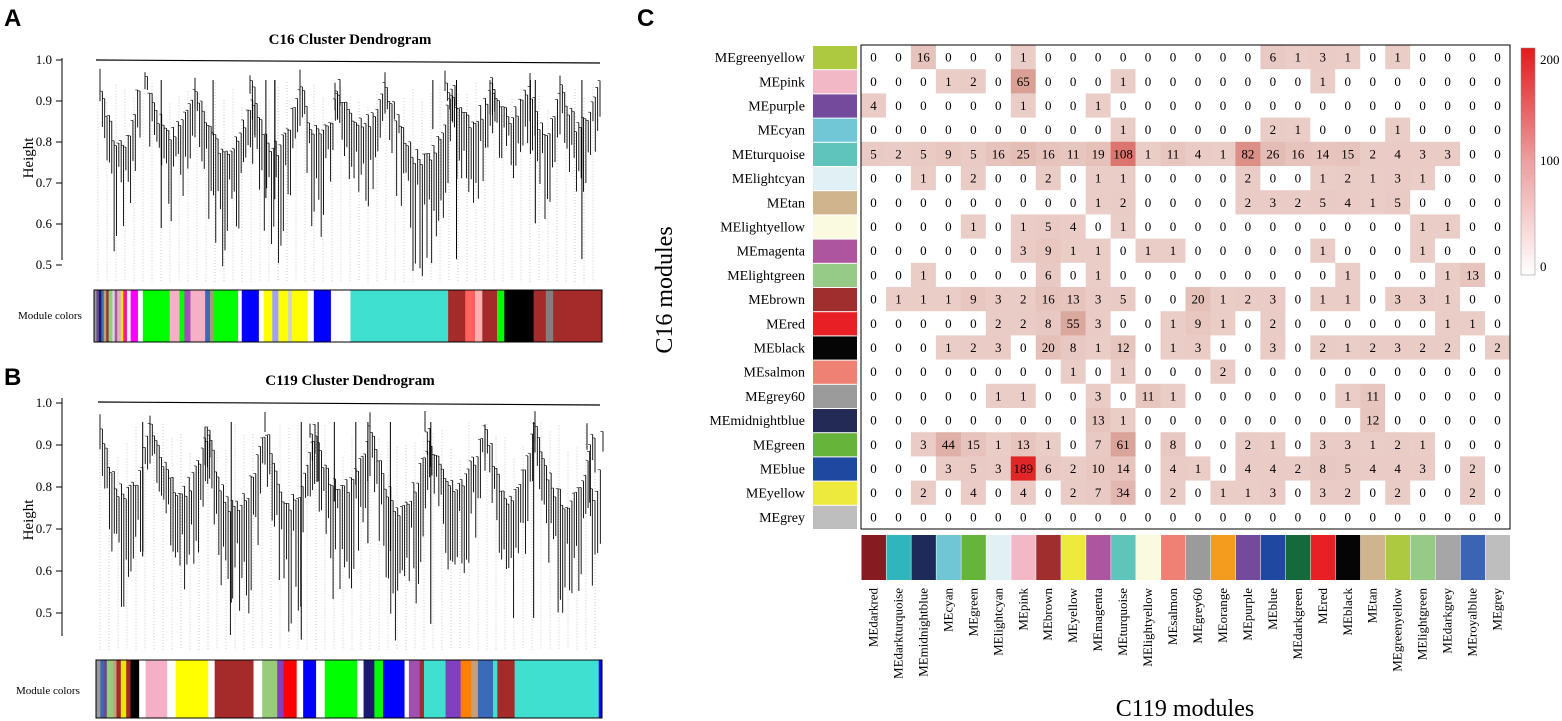 Image resolution: width=1562 pixels, height=721 pixels. Describe the element at coordinates (923, 153) in the screenshot. I see `heatmap-cell-value: 5` at that location.